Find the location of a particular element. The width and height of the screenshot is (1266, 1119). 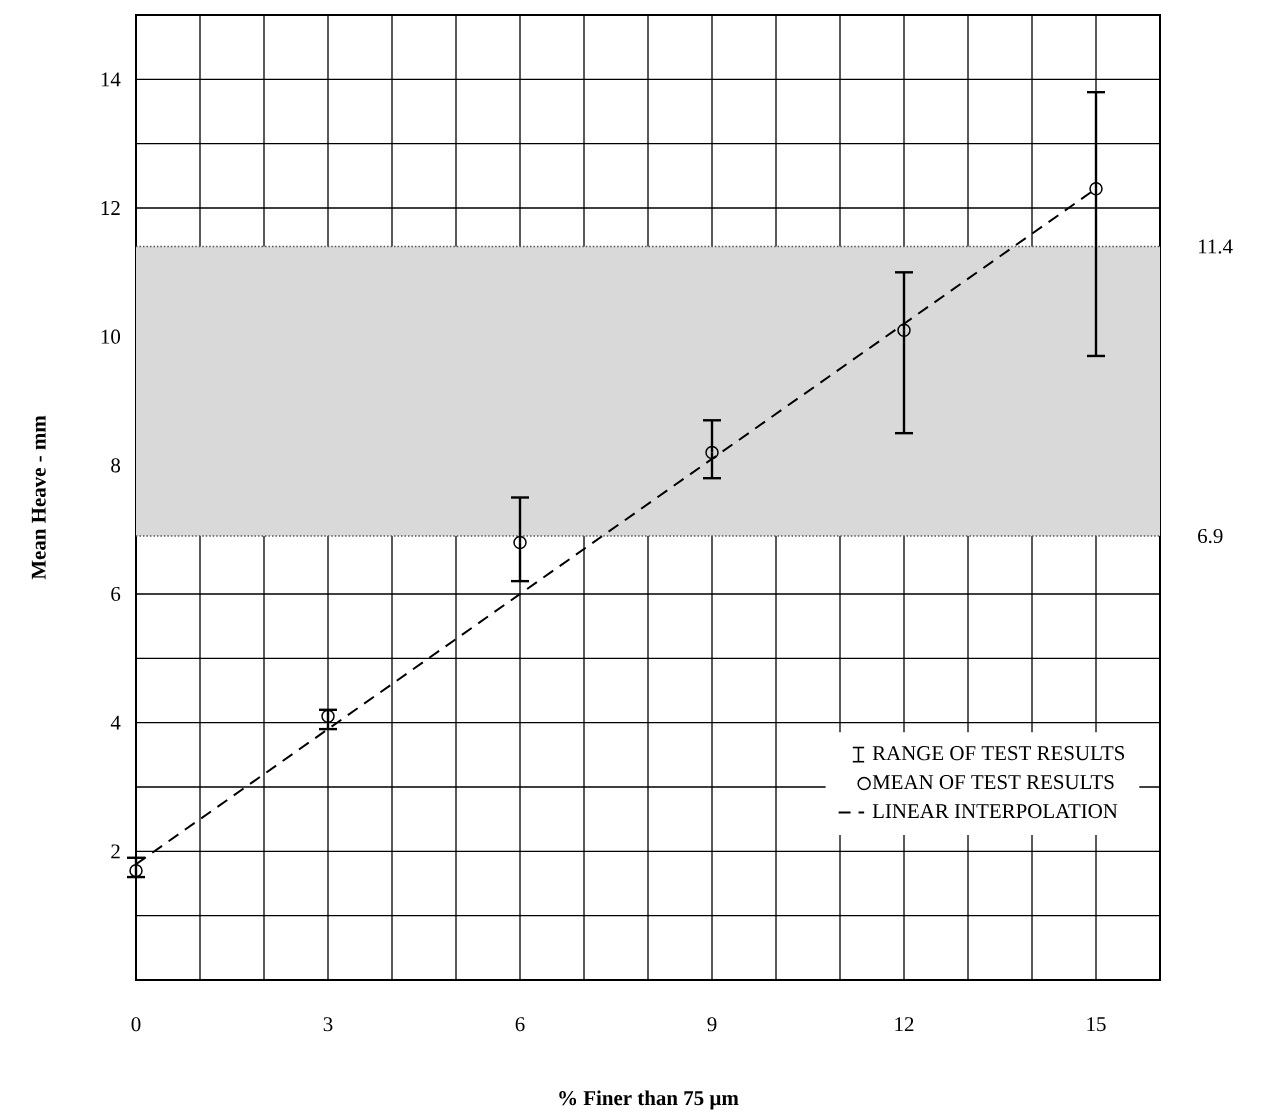

y-axis-title: Mean Heave - mm is located at coordinates (38, 497).